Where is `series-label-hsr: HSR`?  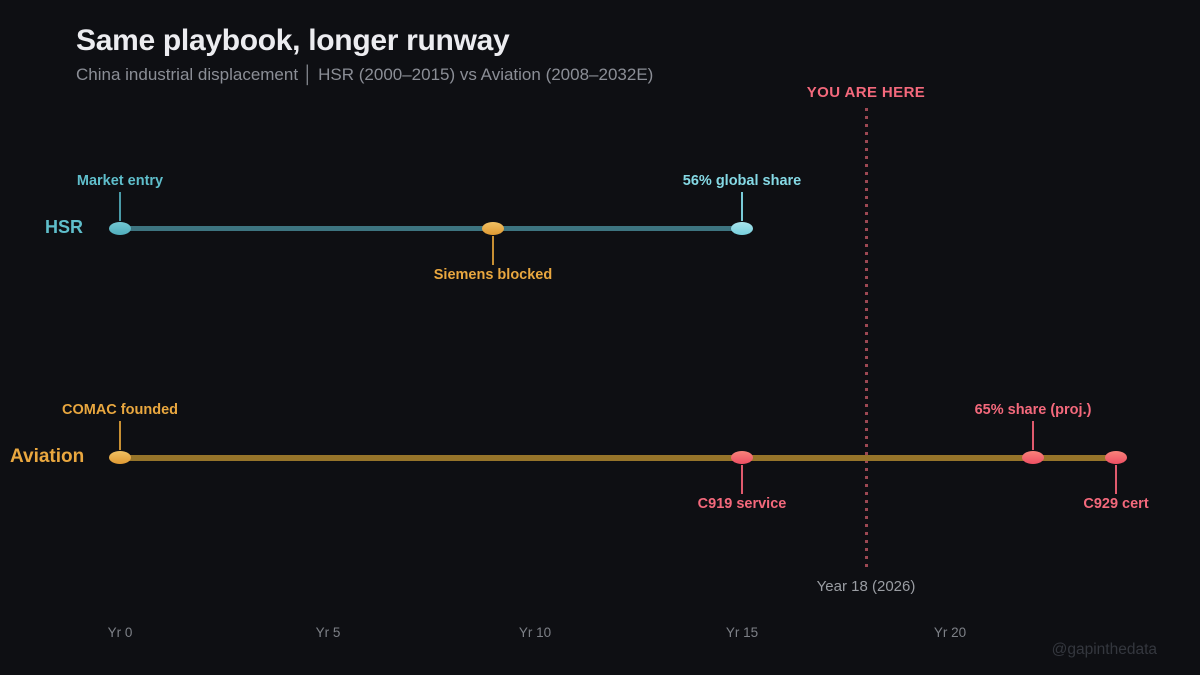 series-label-hsr: HSR is located at coordinates (64, 227).